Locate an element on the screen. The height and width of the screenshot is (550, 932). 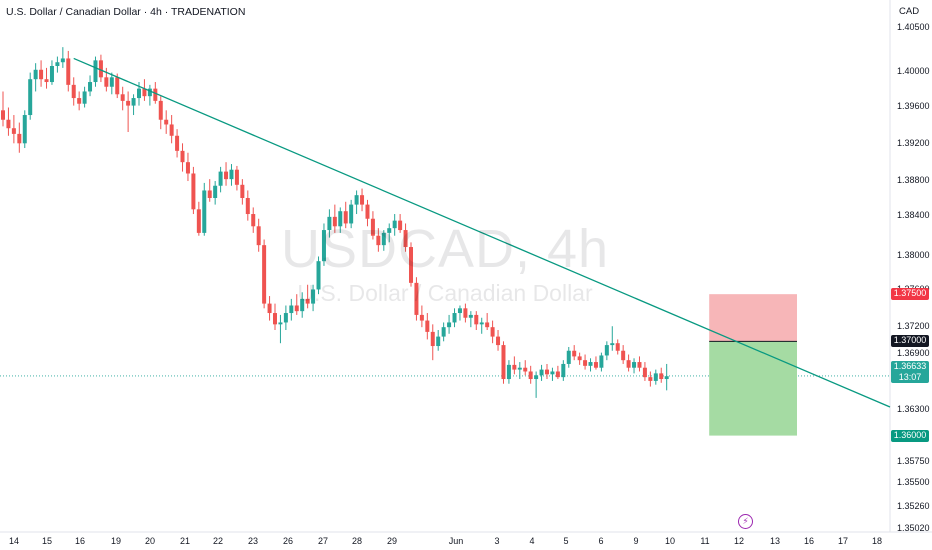
time-tick-label: 29 is located at coordinates (392, 541).